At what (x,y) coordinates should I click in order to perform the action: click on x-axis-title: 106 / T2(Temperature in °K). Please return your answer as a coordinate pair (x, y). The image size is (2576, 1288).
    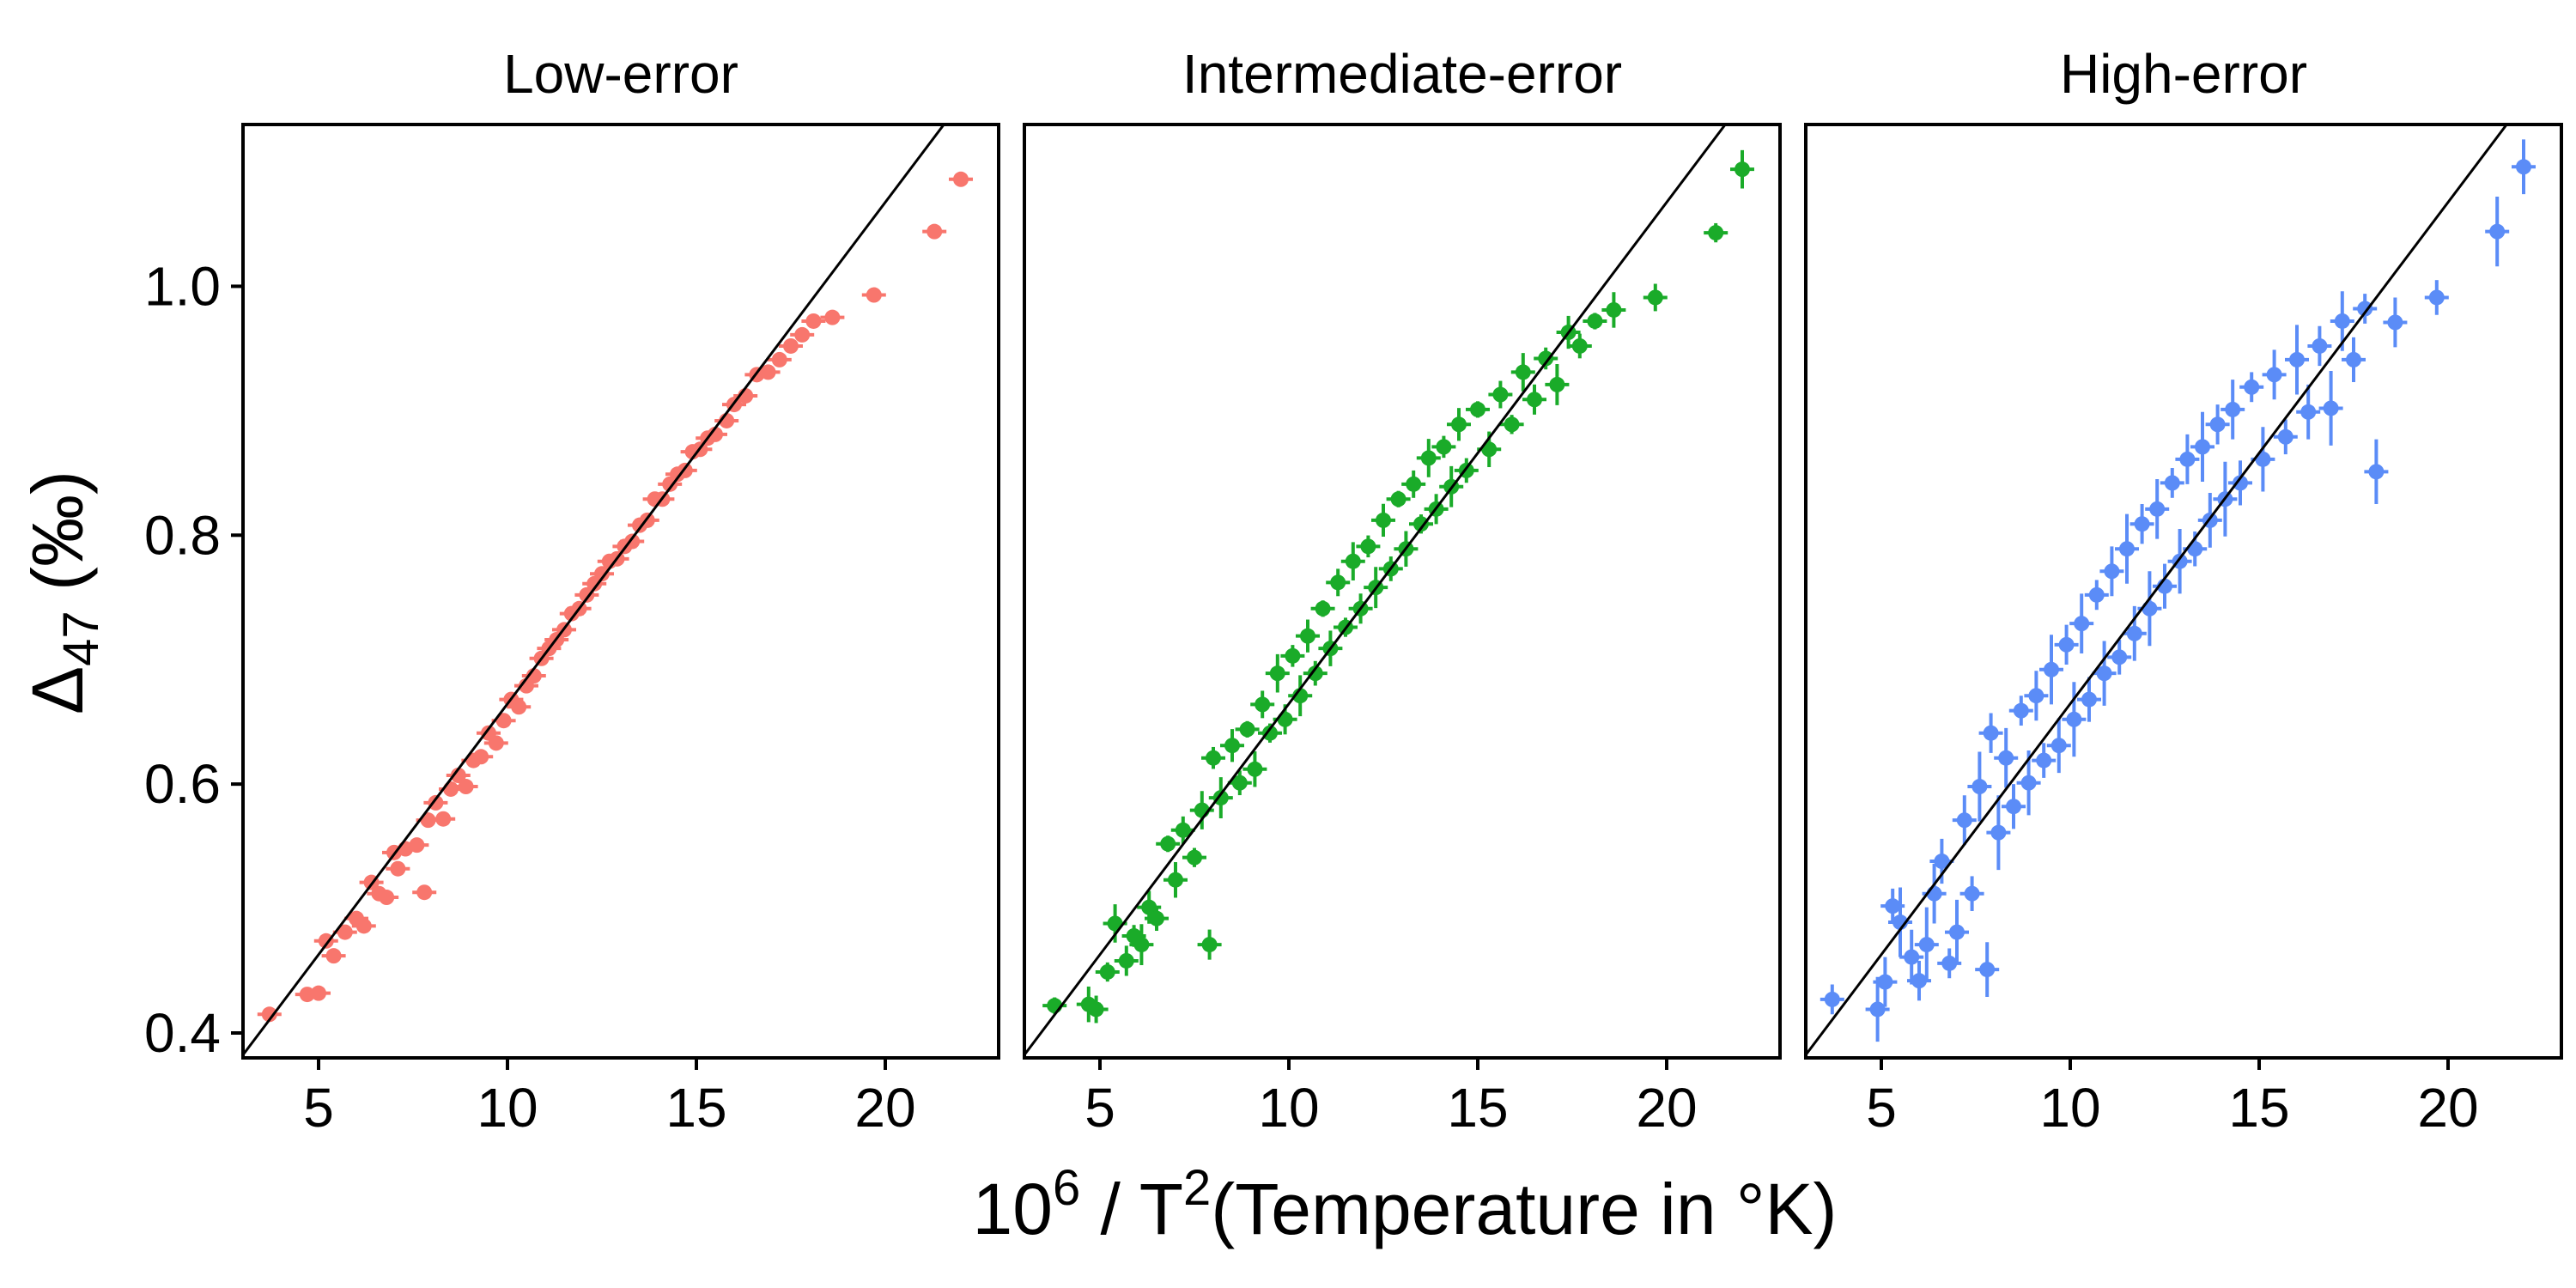
    Looking at the image, I should click on (1405, 1204).